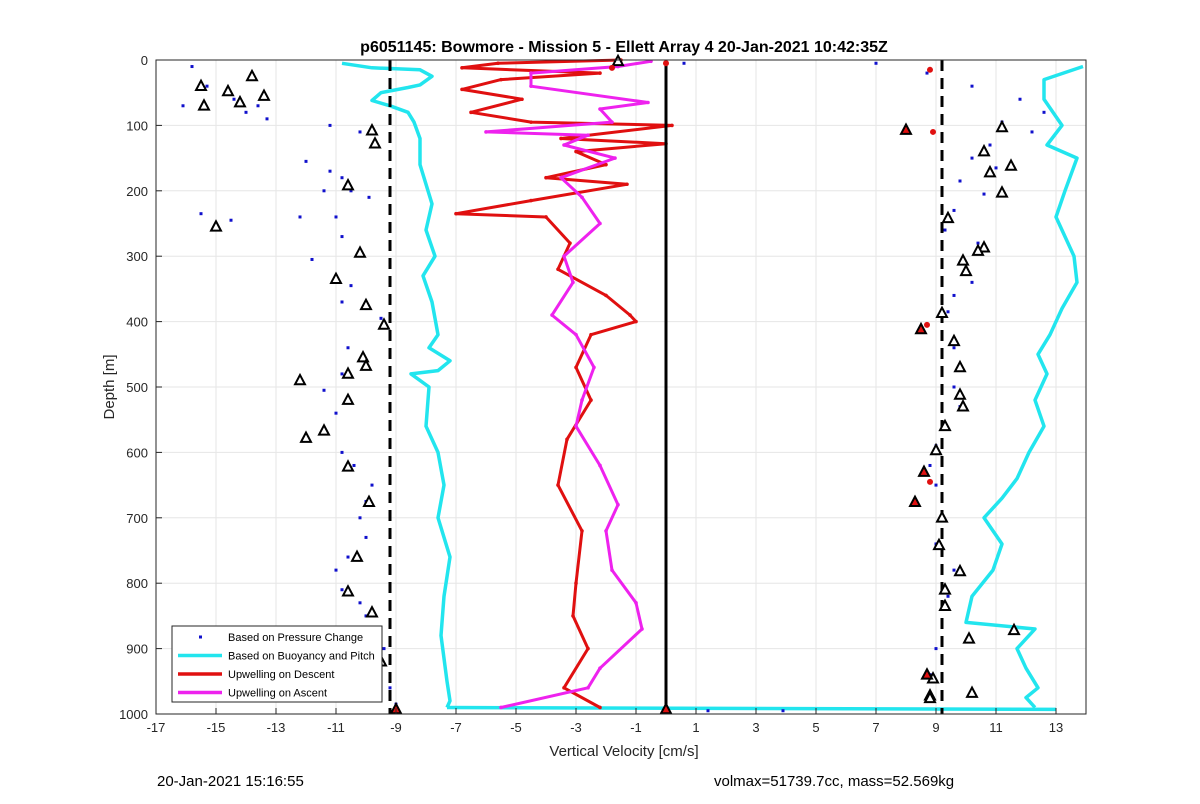 This screenshot has width=1200, height=804. I want to click on x-tick-label: -13, so click(276, 727).